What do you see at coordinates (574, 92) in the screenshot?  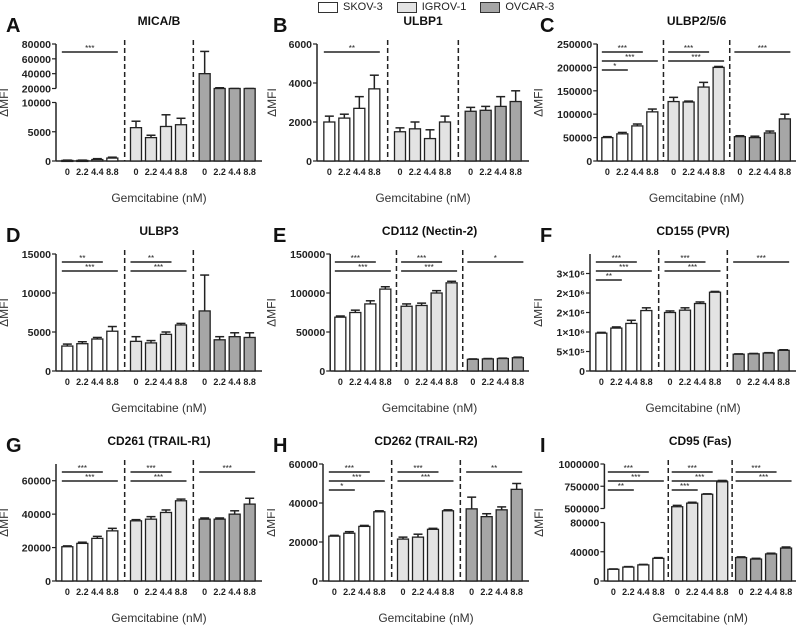 I see `y-tick-label: 150000` at bounding box center [574, 92].